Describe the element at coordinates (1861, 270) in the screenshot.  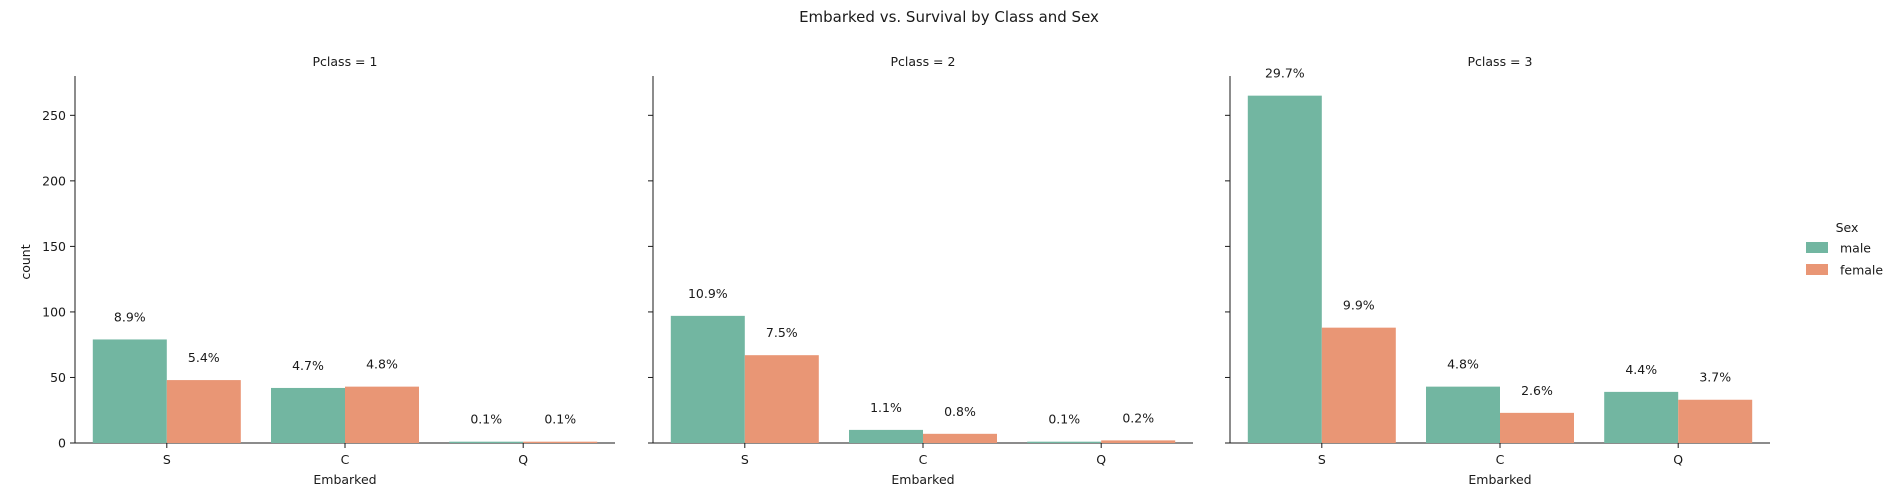
I see `legend-label-female: female` at that location.